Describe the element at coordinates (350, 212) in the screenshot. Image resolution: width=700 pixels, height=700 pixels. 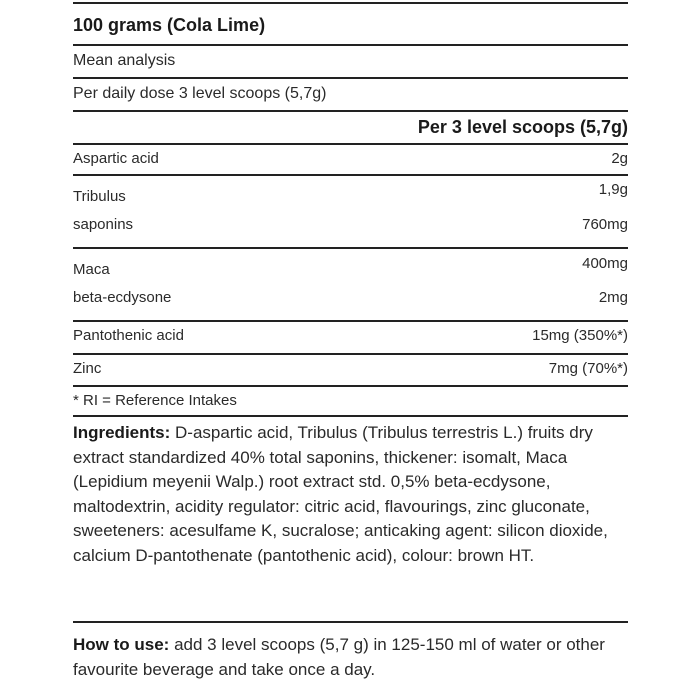
I see `table-row-group: Tribulus 1,9g saponins 760mg` at that location.